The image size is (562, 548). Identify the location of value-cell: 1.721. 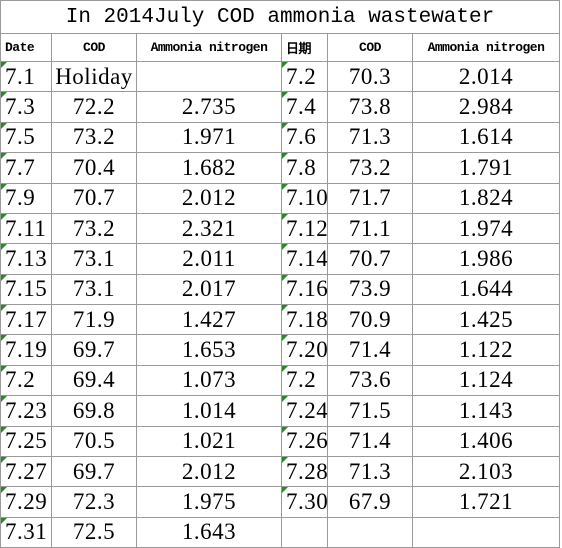
(486, 502).